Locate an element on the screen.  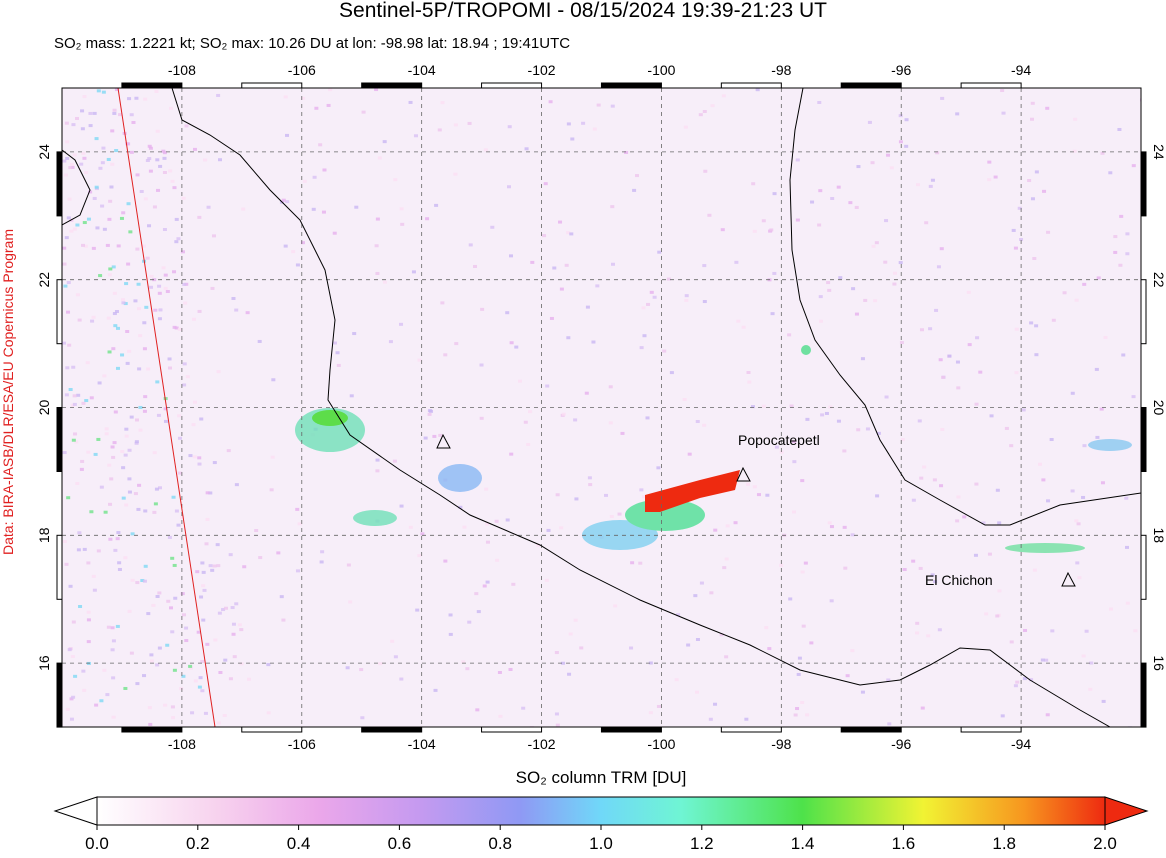
lon-tick-label: -100 is located at coordinates (661, 70).